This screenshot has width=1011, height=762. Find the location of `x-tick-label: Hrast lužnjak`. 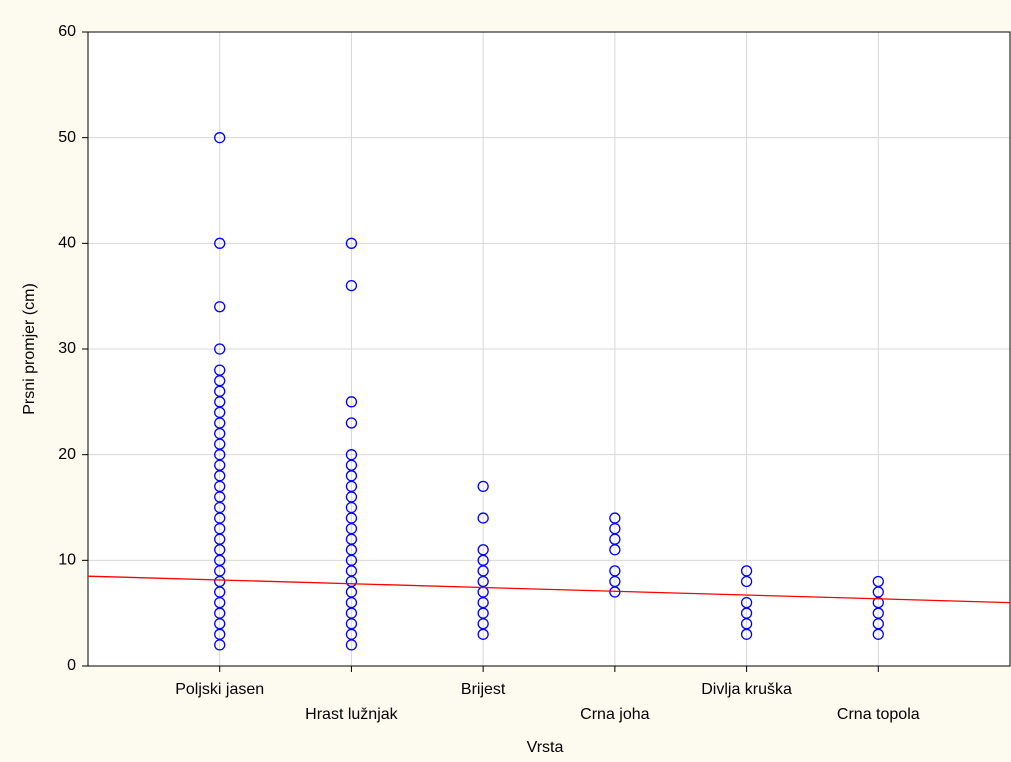

x-tick-label: Hrast lužnjak is located at coordinates (351, 714).